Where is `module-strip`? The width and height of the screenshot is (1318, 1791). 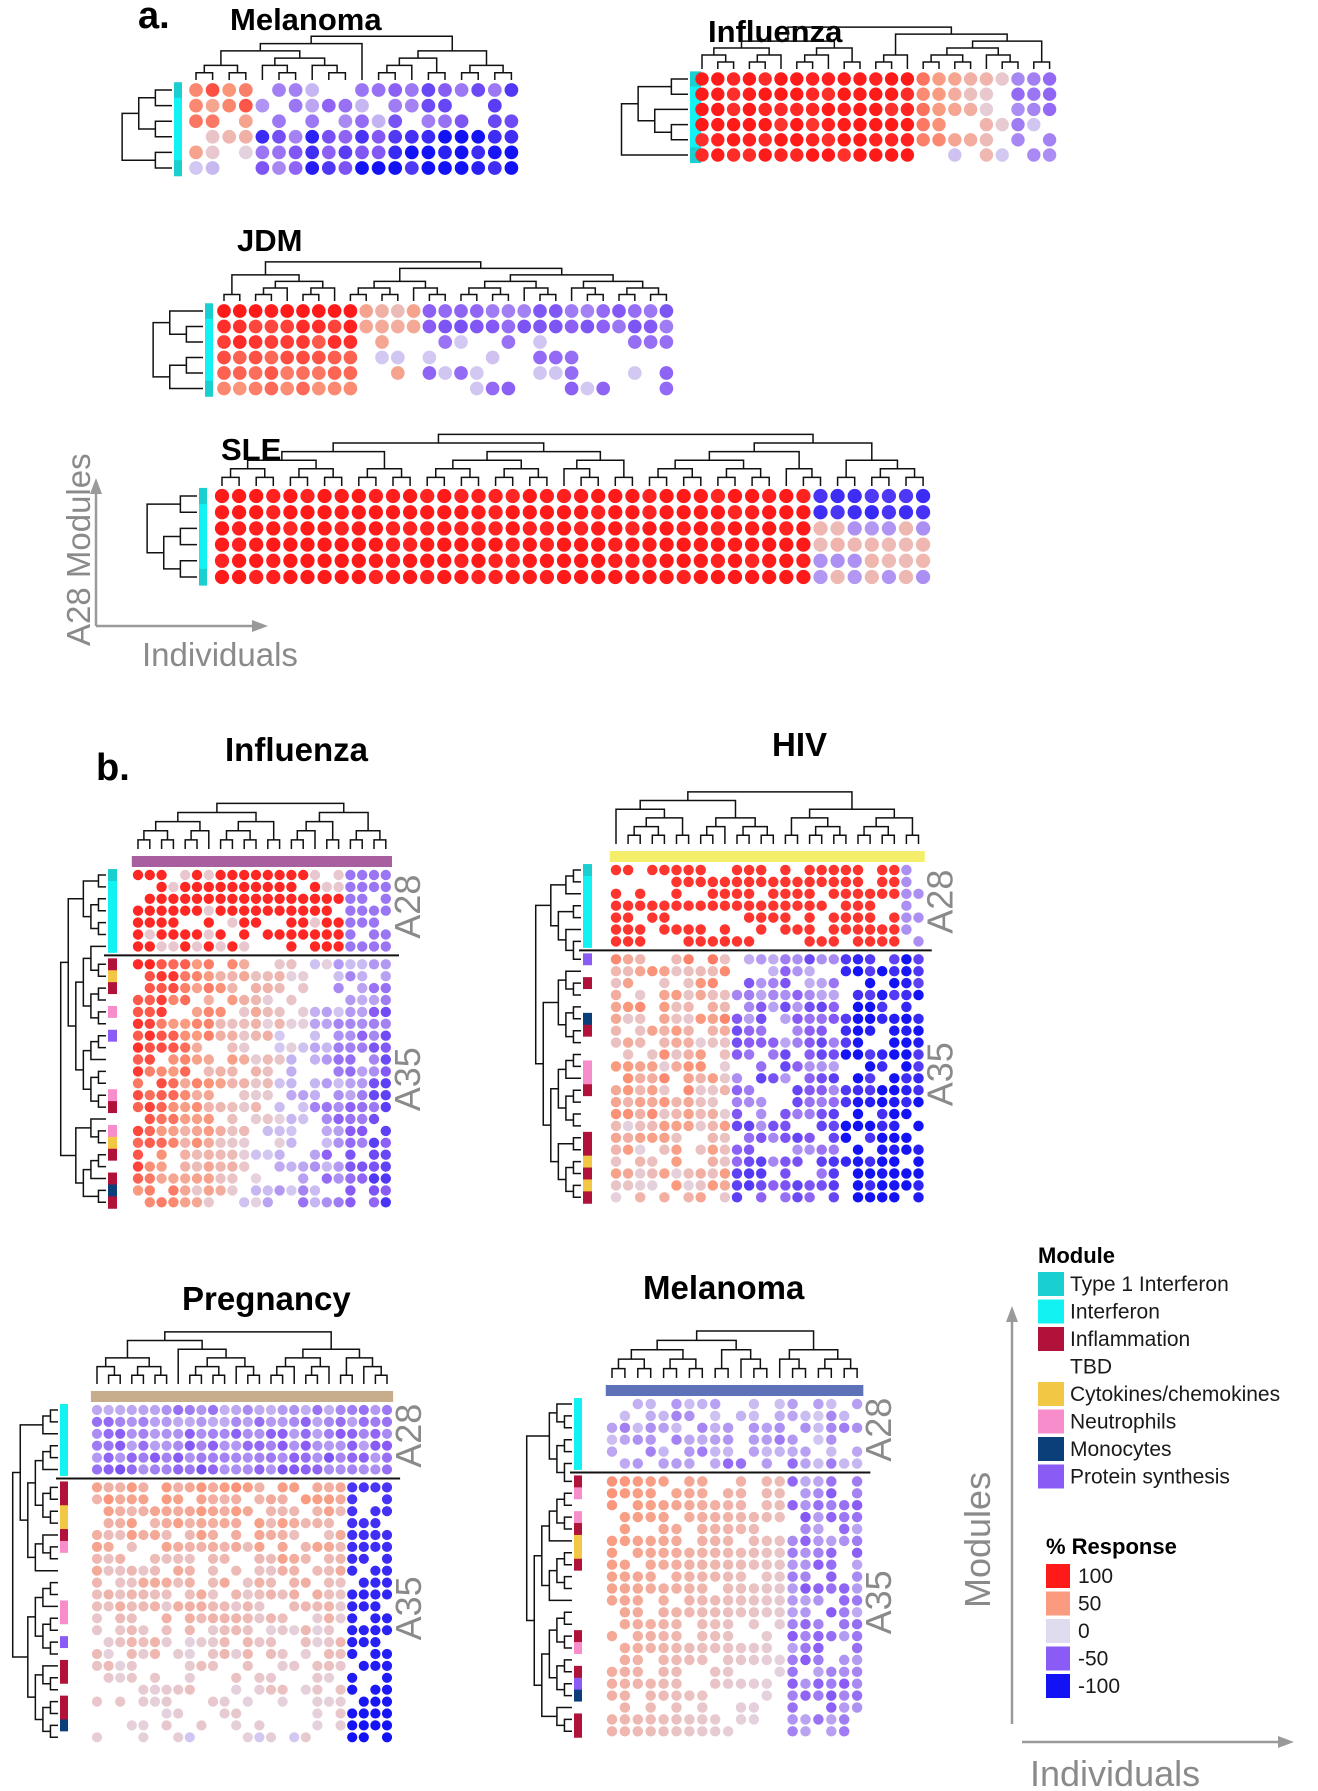 module-strip is located at coordinates (578, 1568).